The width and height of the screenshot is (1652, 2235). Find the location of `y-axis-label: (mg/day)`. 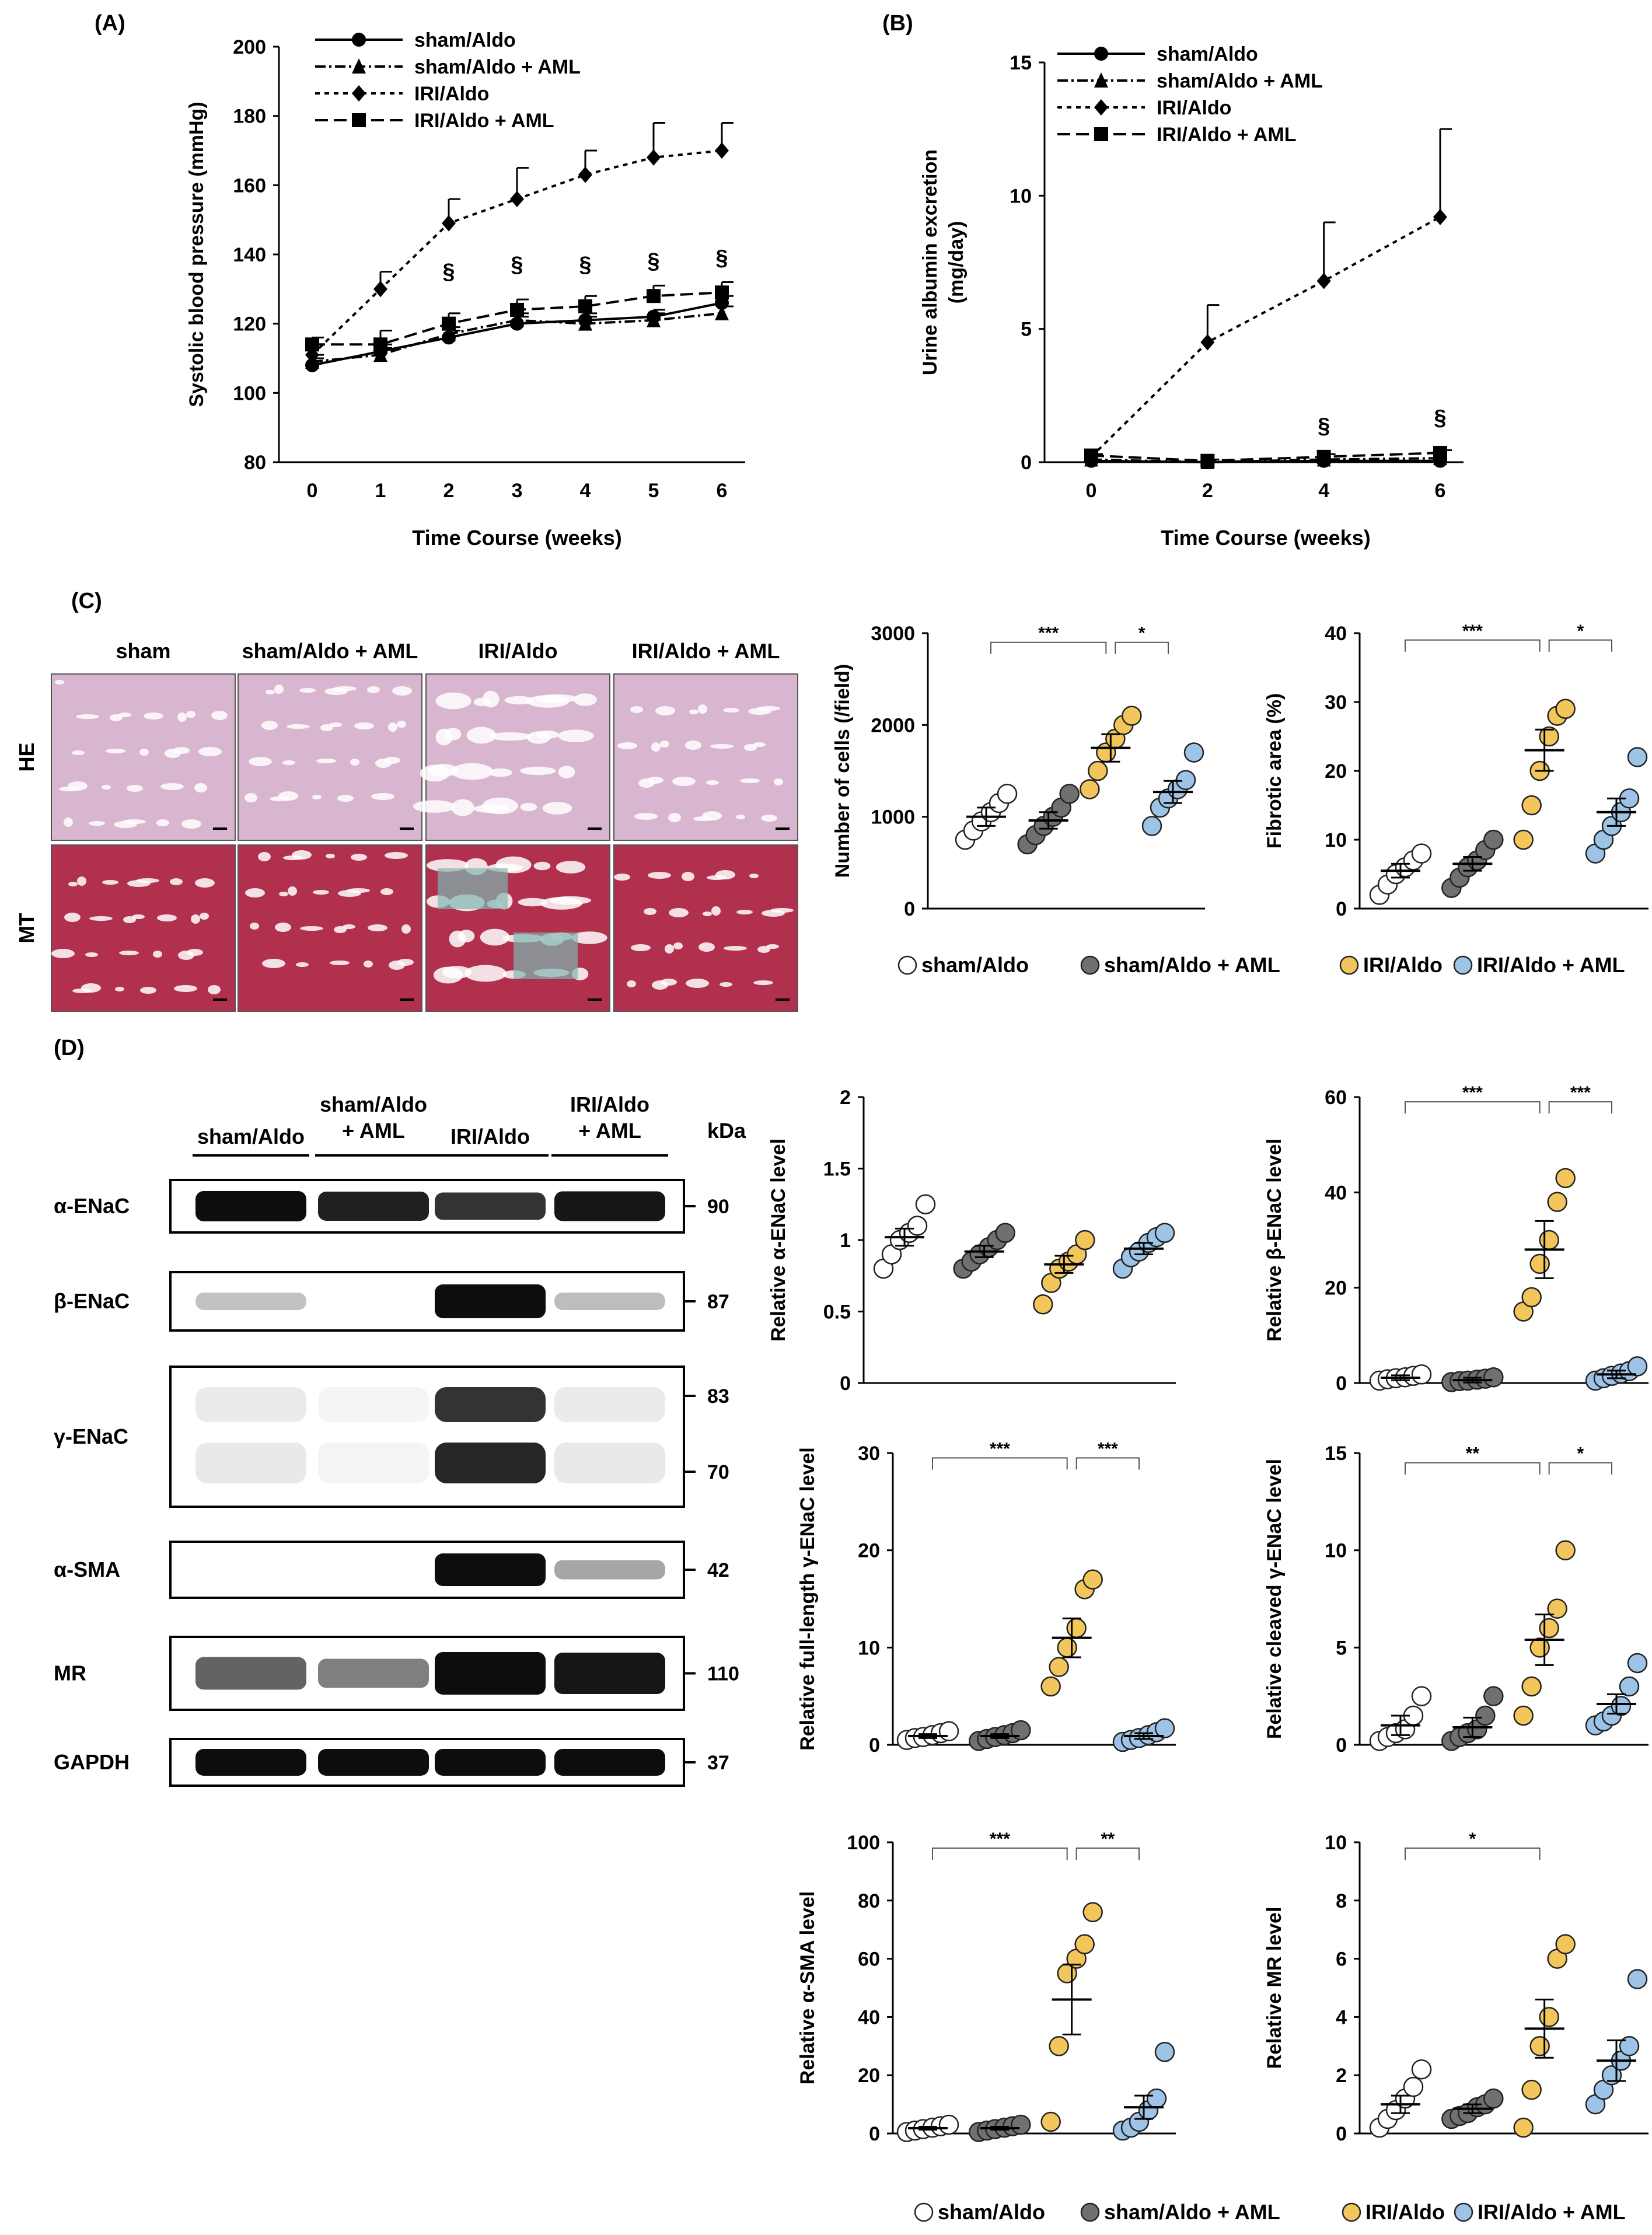

y-axis-label: (mg/day) is located at coordinates (957, 262).